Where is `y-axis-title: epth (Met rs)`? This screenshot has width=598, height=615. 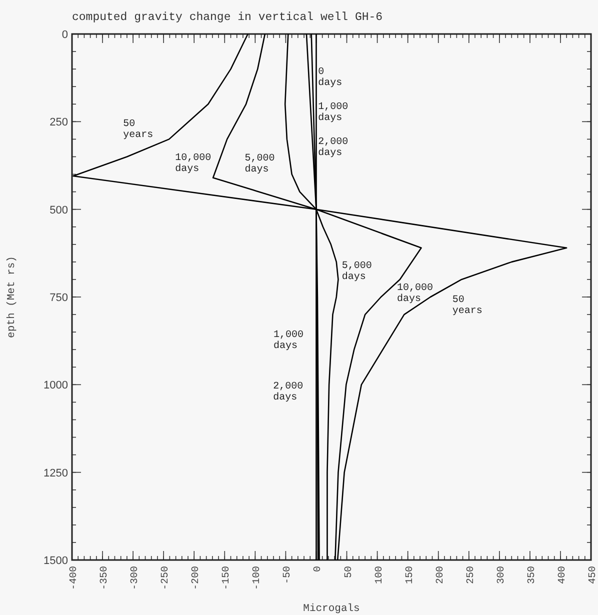
y-axis-title: epth (Met rs) is located at coordinates (12, 297).